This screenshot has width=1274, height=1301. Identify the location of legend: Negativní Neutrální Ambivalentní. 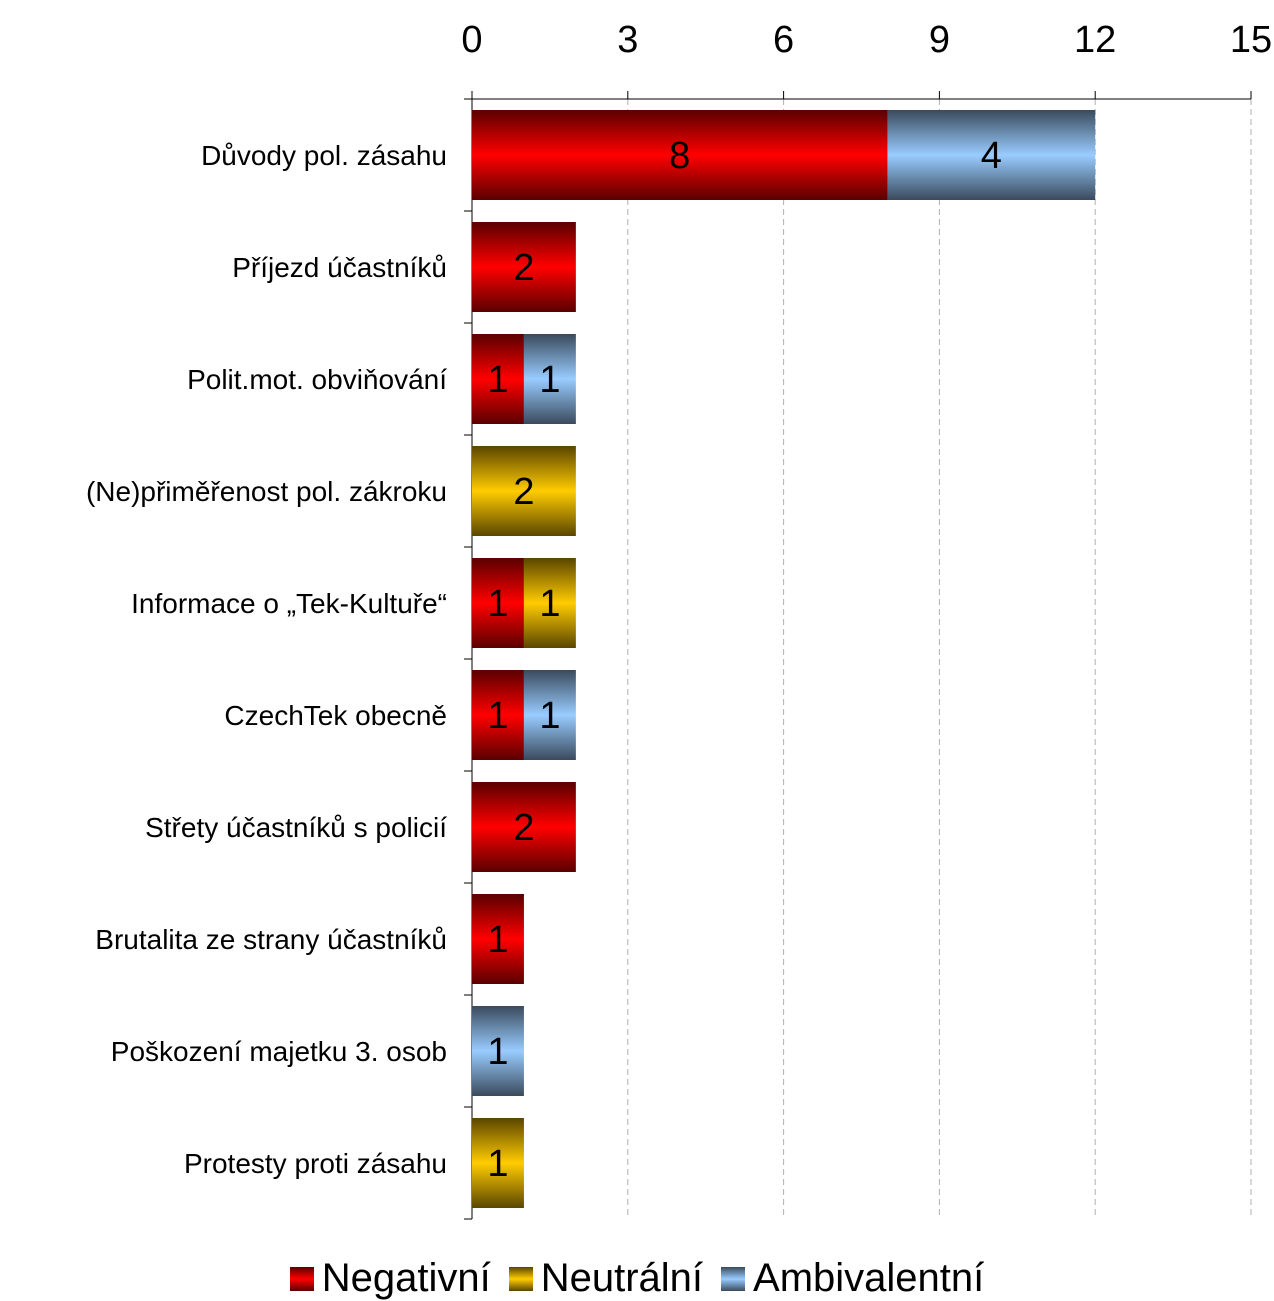
(637, 1278).